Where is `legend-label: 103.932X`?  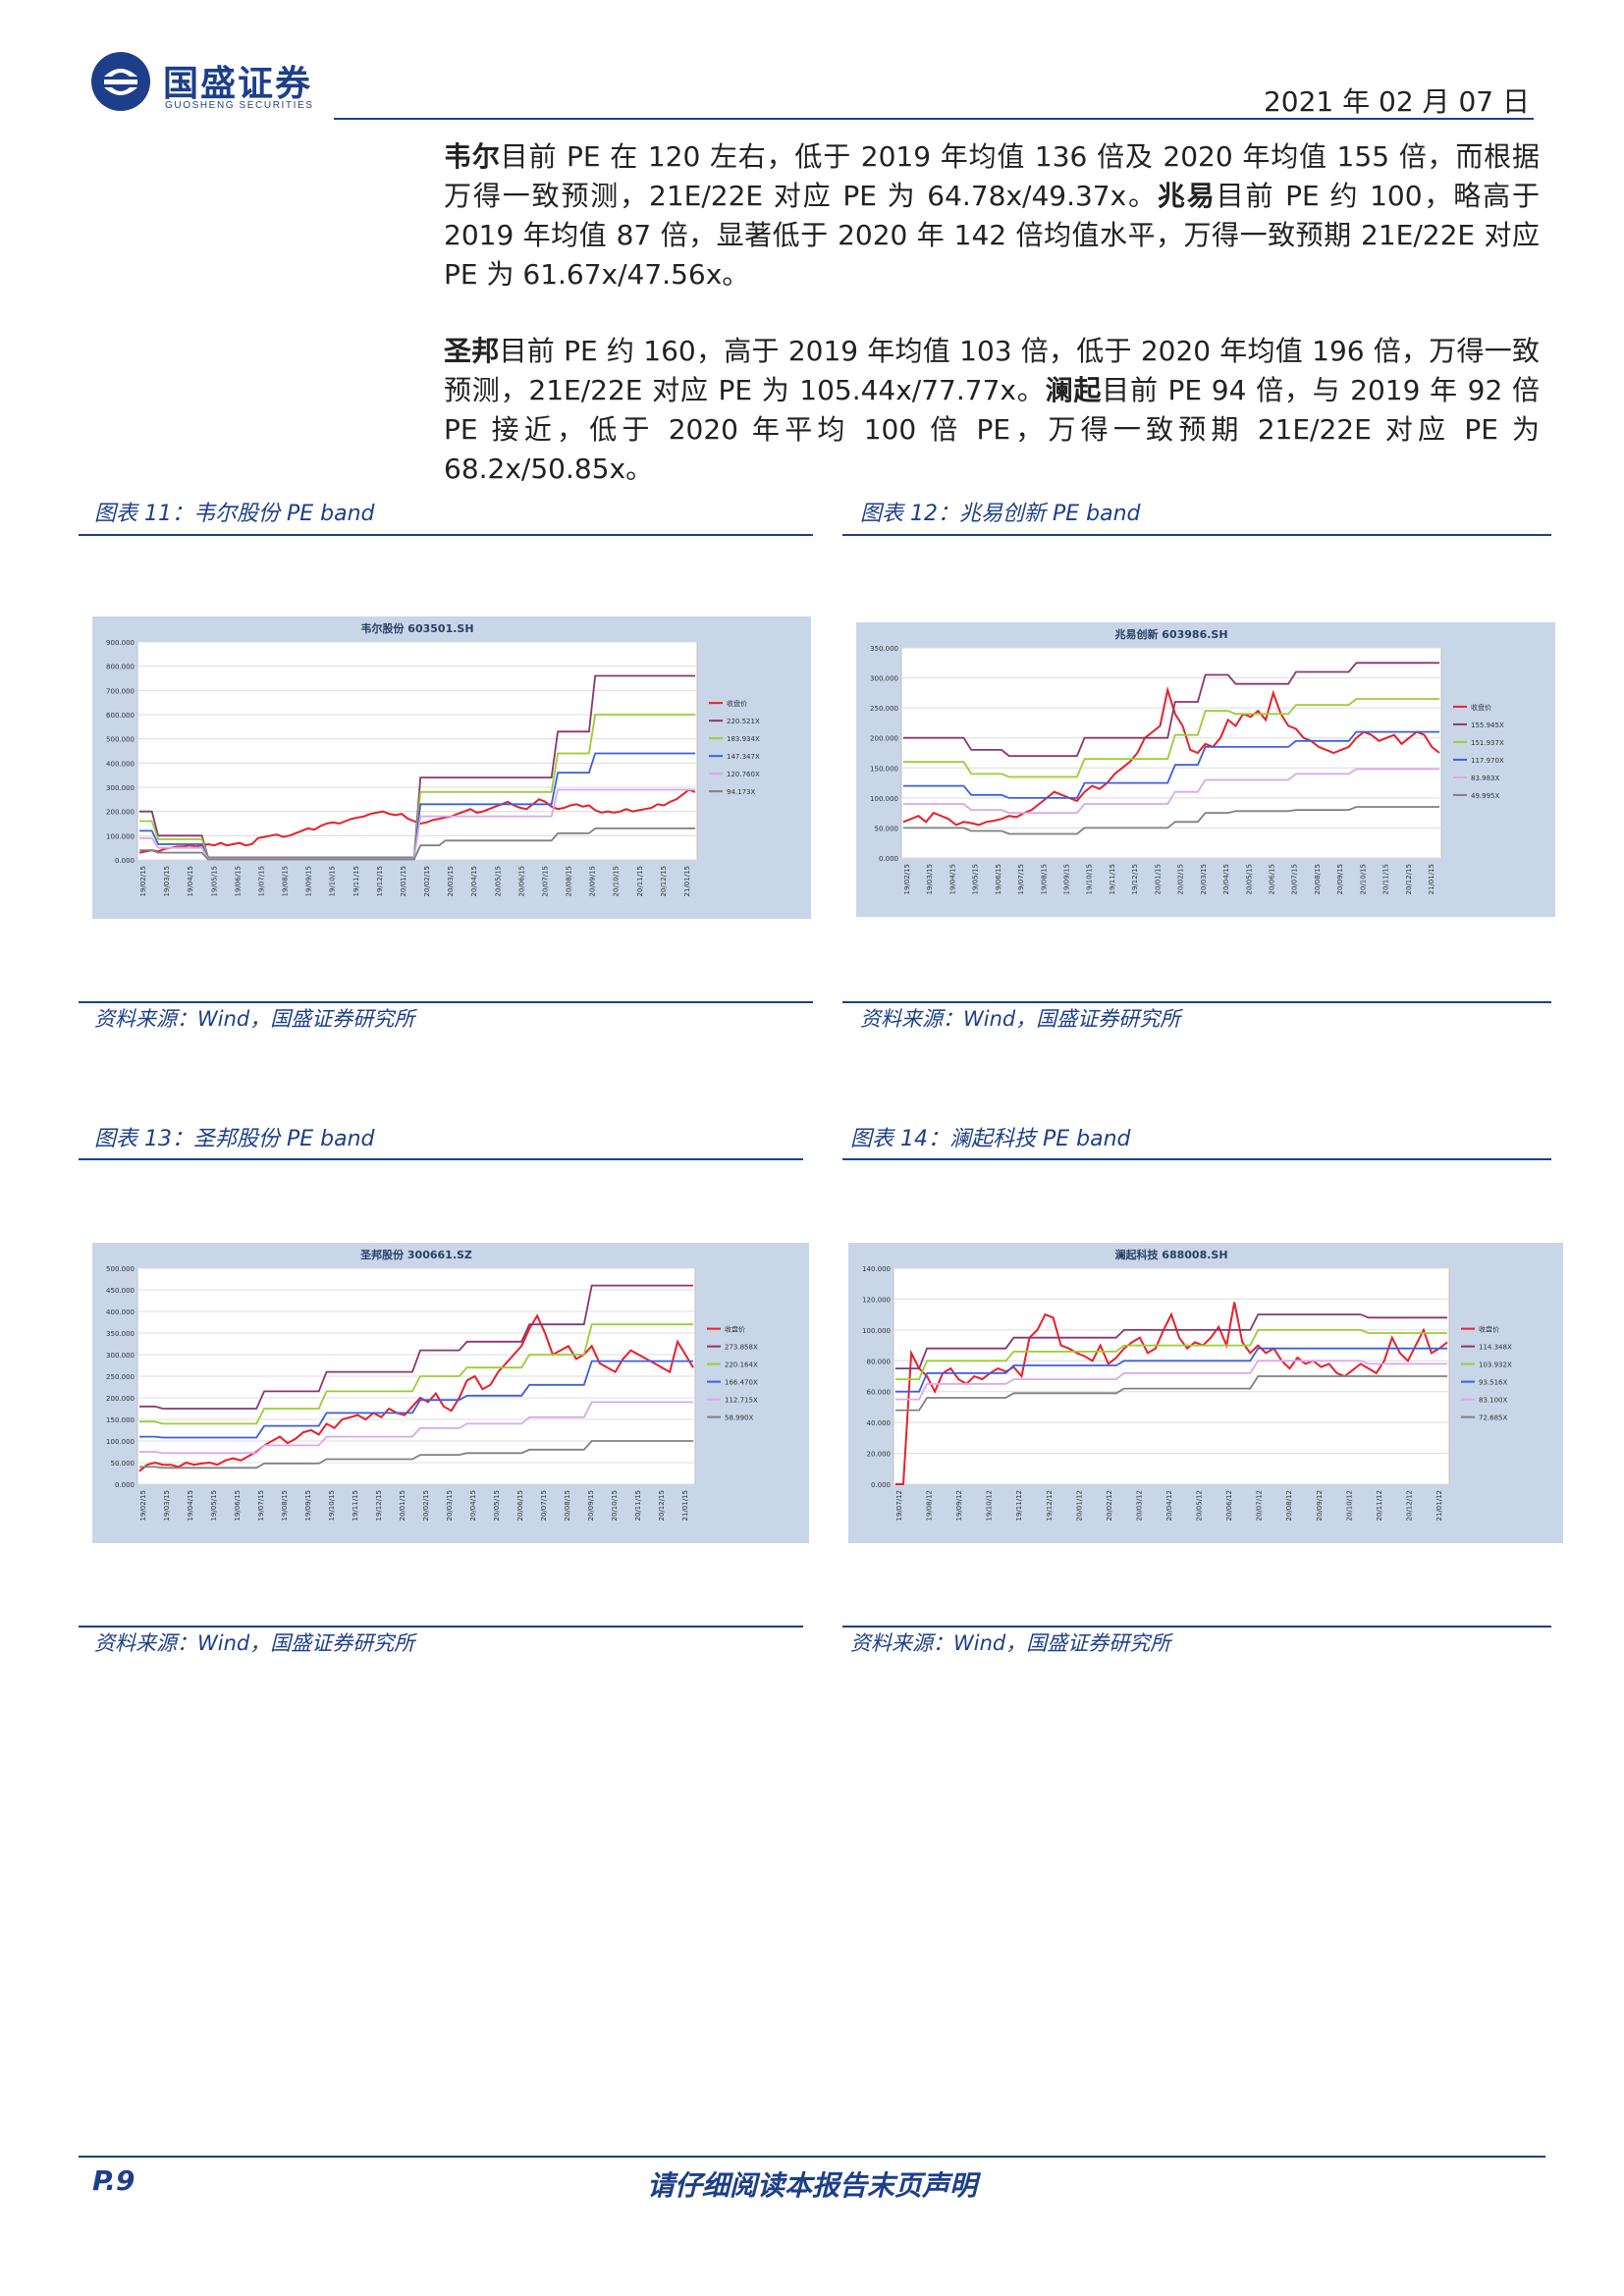
legend-label: 103.932X is located at coordinates (1495, 1365).